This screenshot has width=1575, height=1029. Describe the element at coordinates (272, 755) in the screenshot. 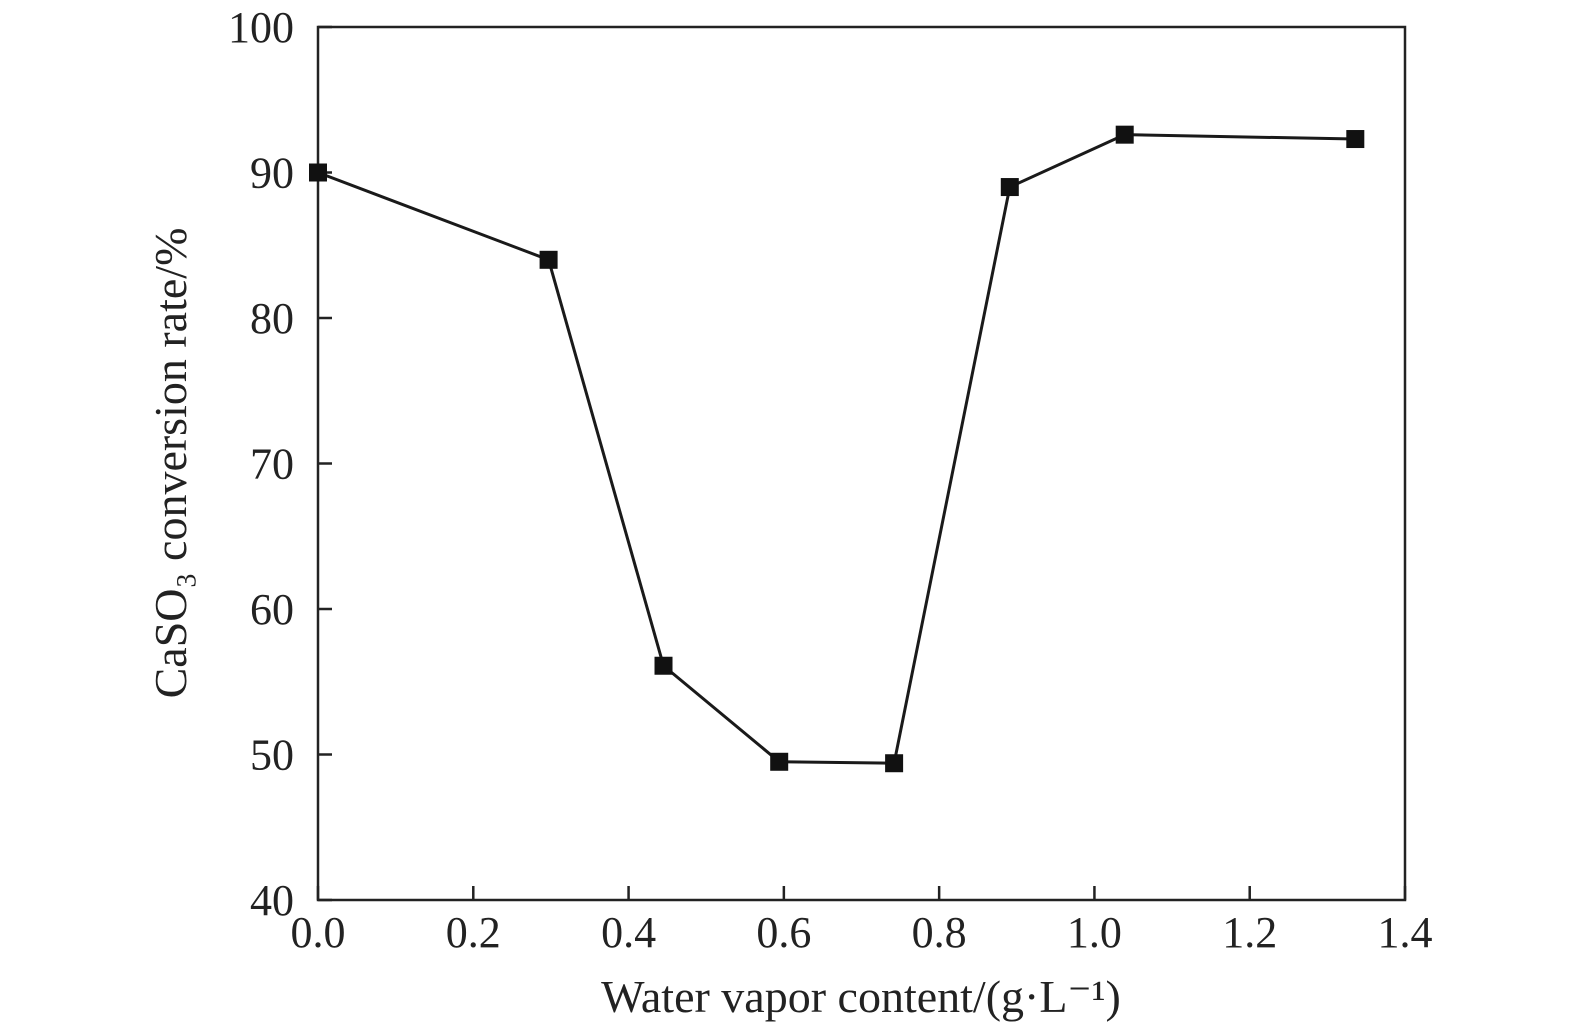

I see `y-tick-label: 50` at that location.